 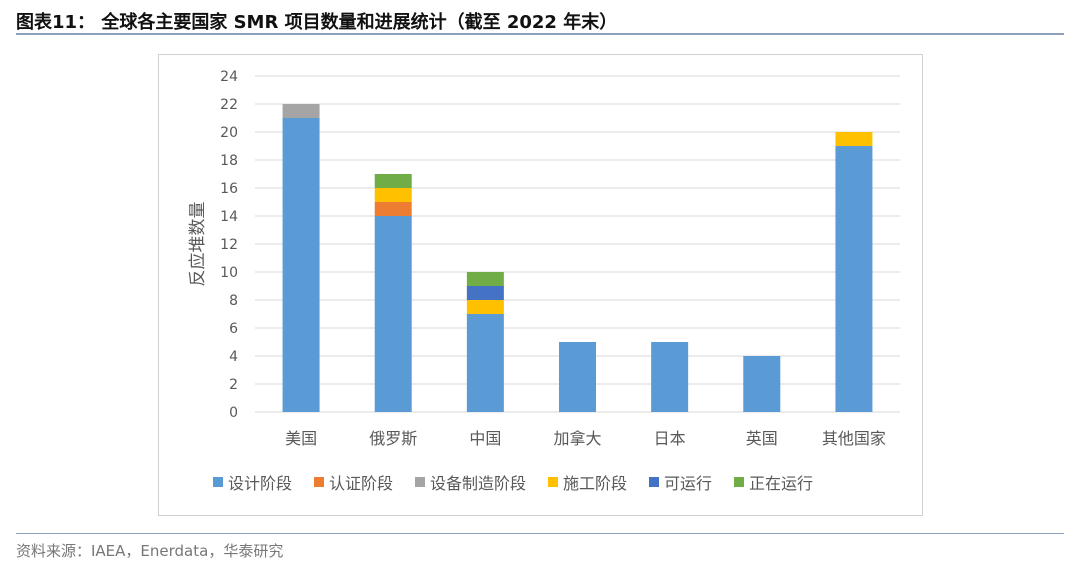 I want to click on x-tick-label: 加拿大, so click(x=577, y=438).